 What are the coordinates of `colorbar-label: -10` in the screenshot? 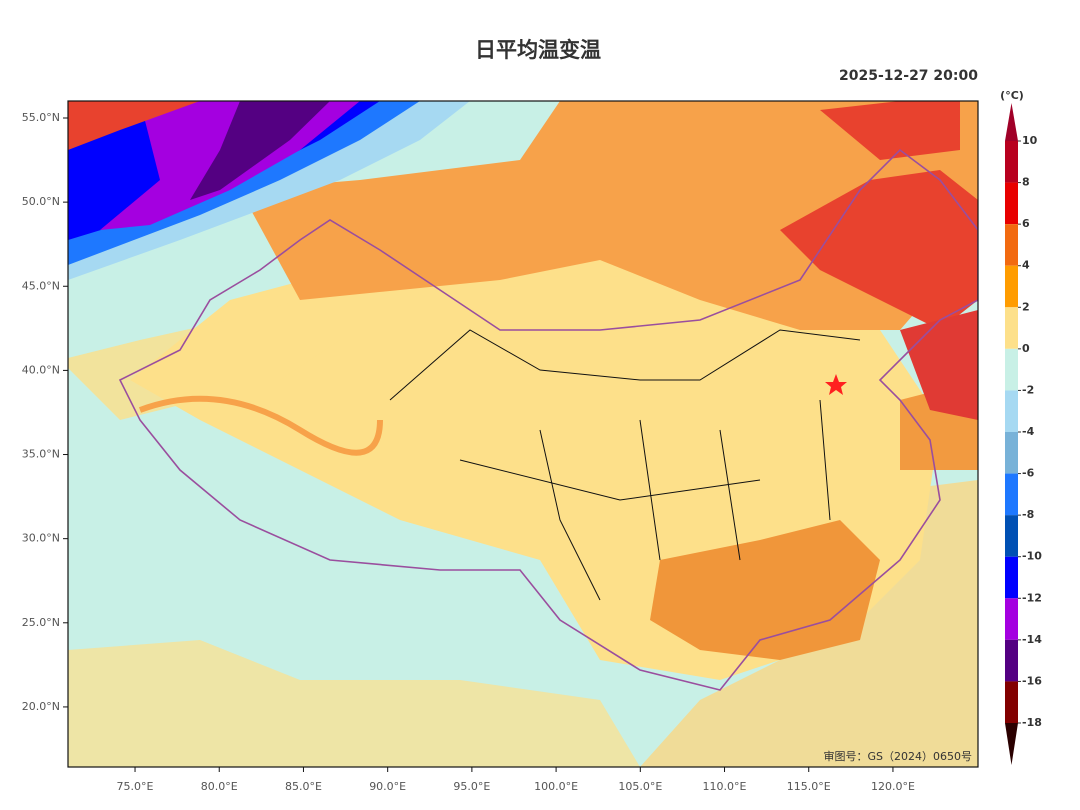 It's located at (1032, 556).